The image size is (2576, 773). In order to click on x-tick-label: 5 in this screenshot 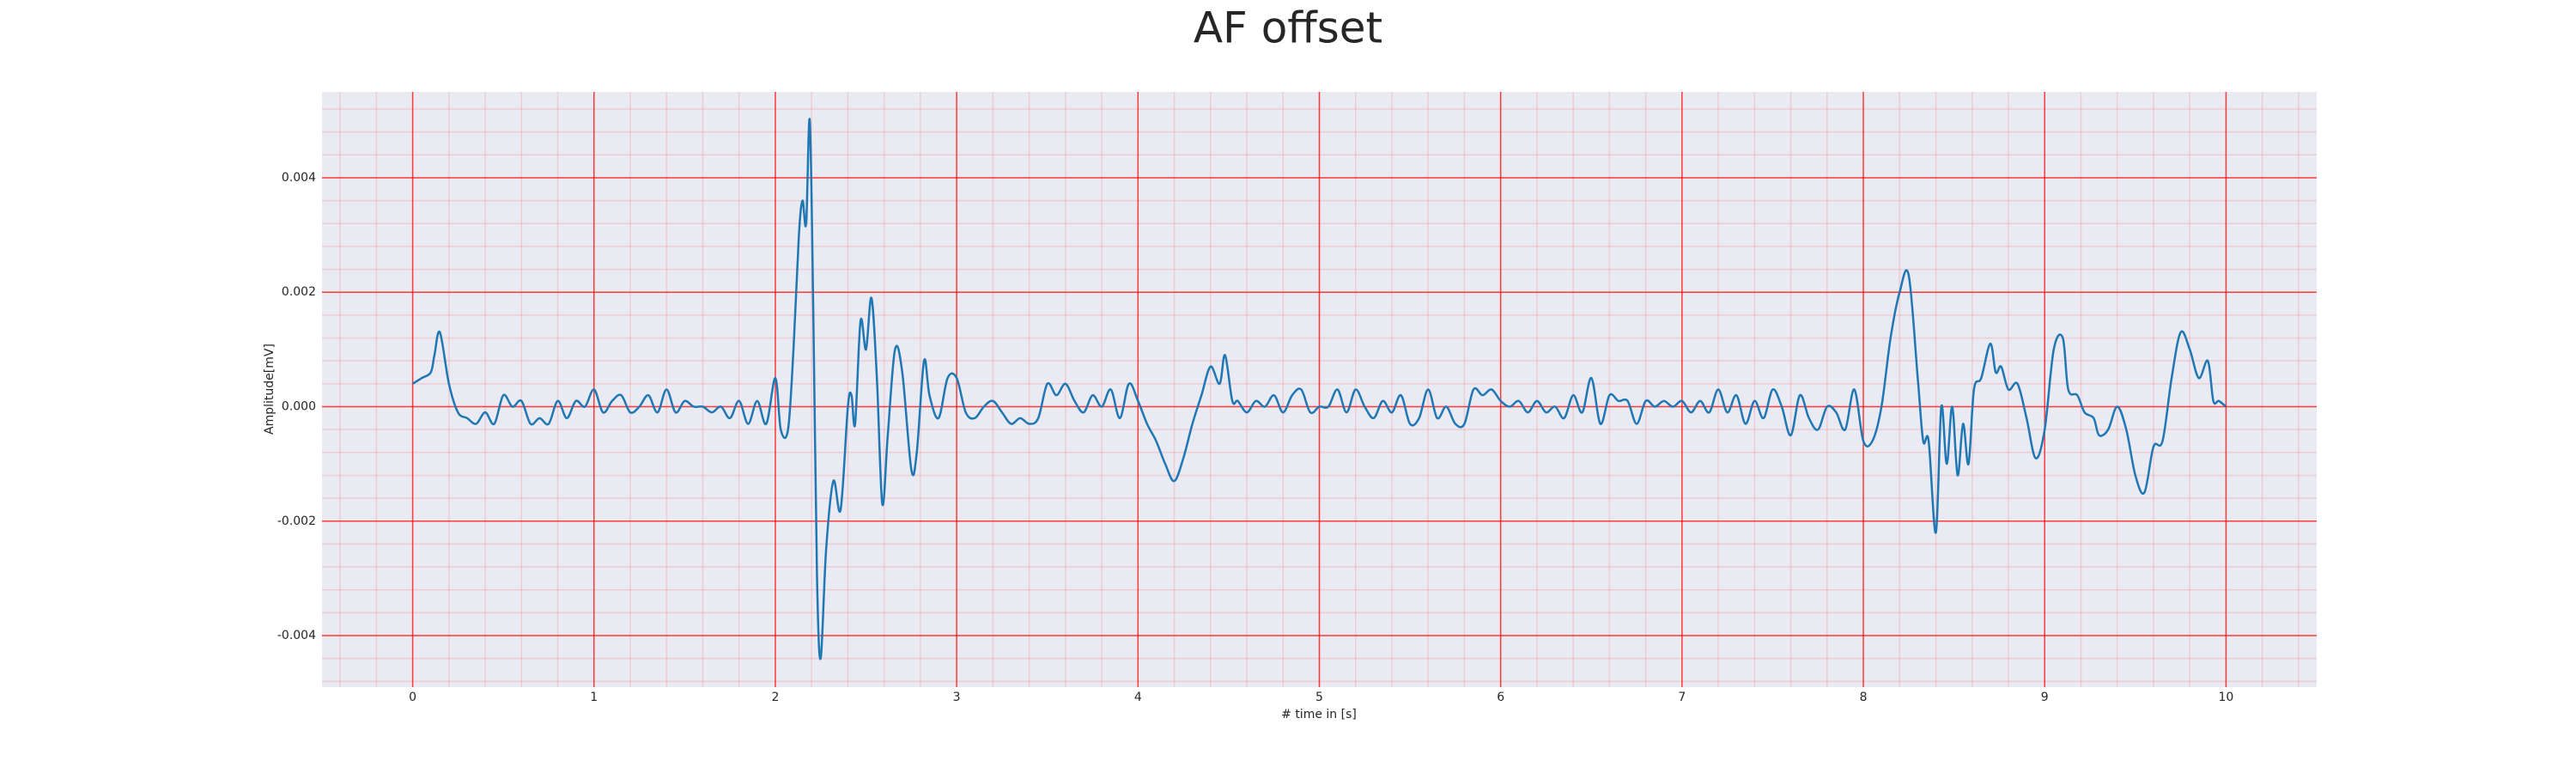, I will do `click(1319, 697)`.